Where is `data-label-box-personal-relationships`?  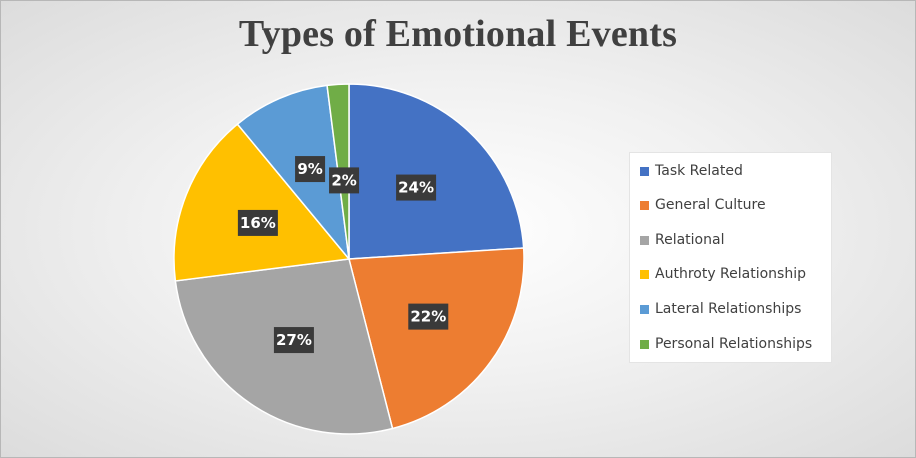 data-label-box-personal-relationships is located at coordinates (344, 180).